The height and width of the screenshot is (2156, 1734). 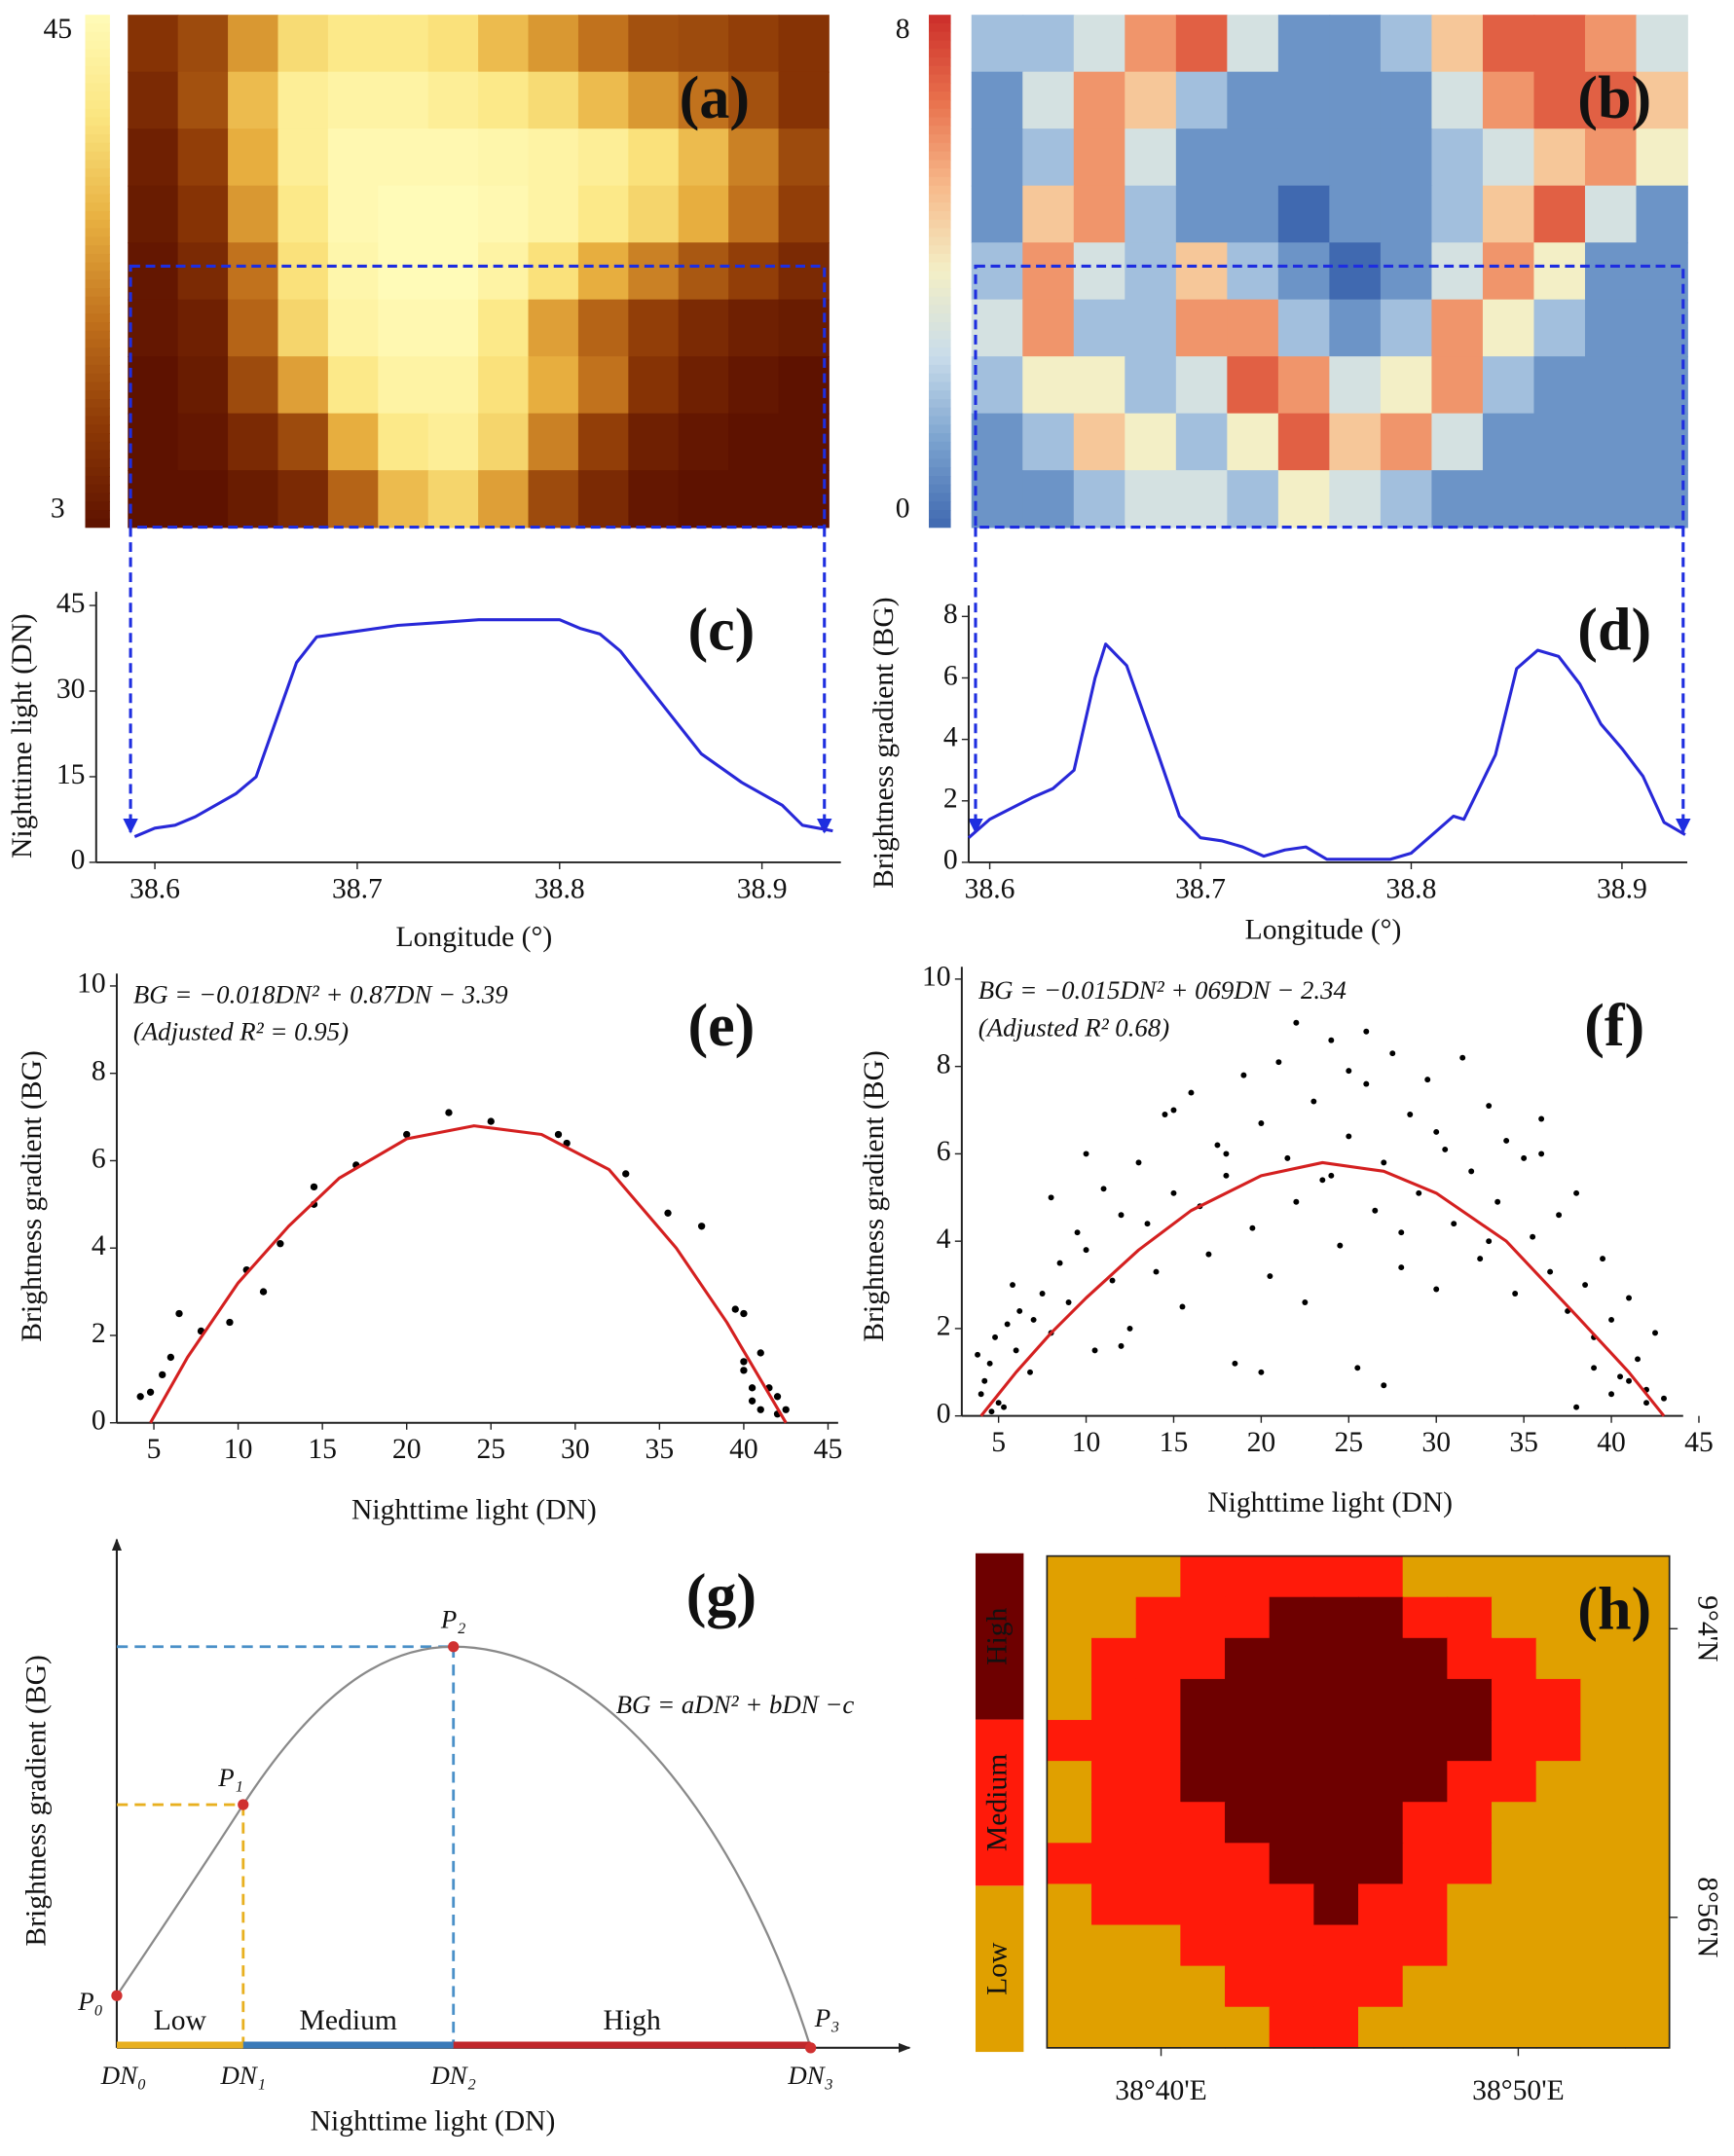 I want to click on panel-label: (c), so click(x=721, y=630).